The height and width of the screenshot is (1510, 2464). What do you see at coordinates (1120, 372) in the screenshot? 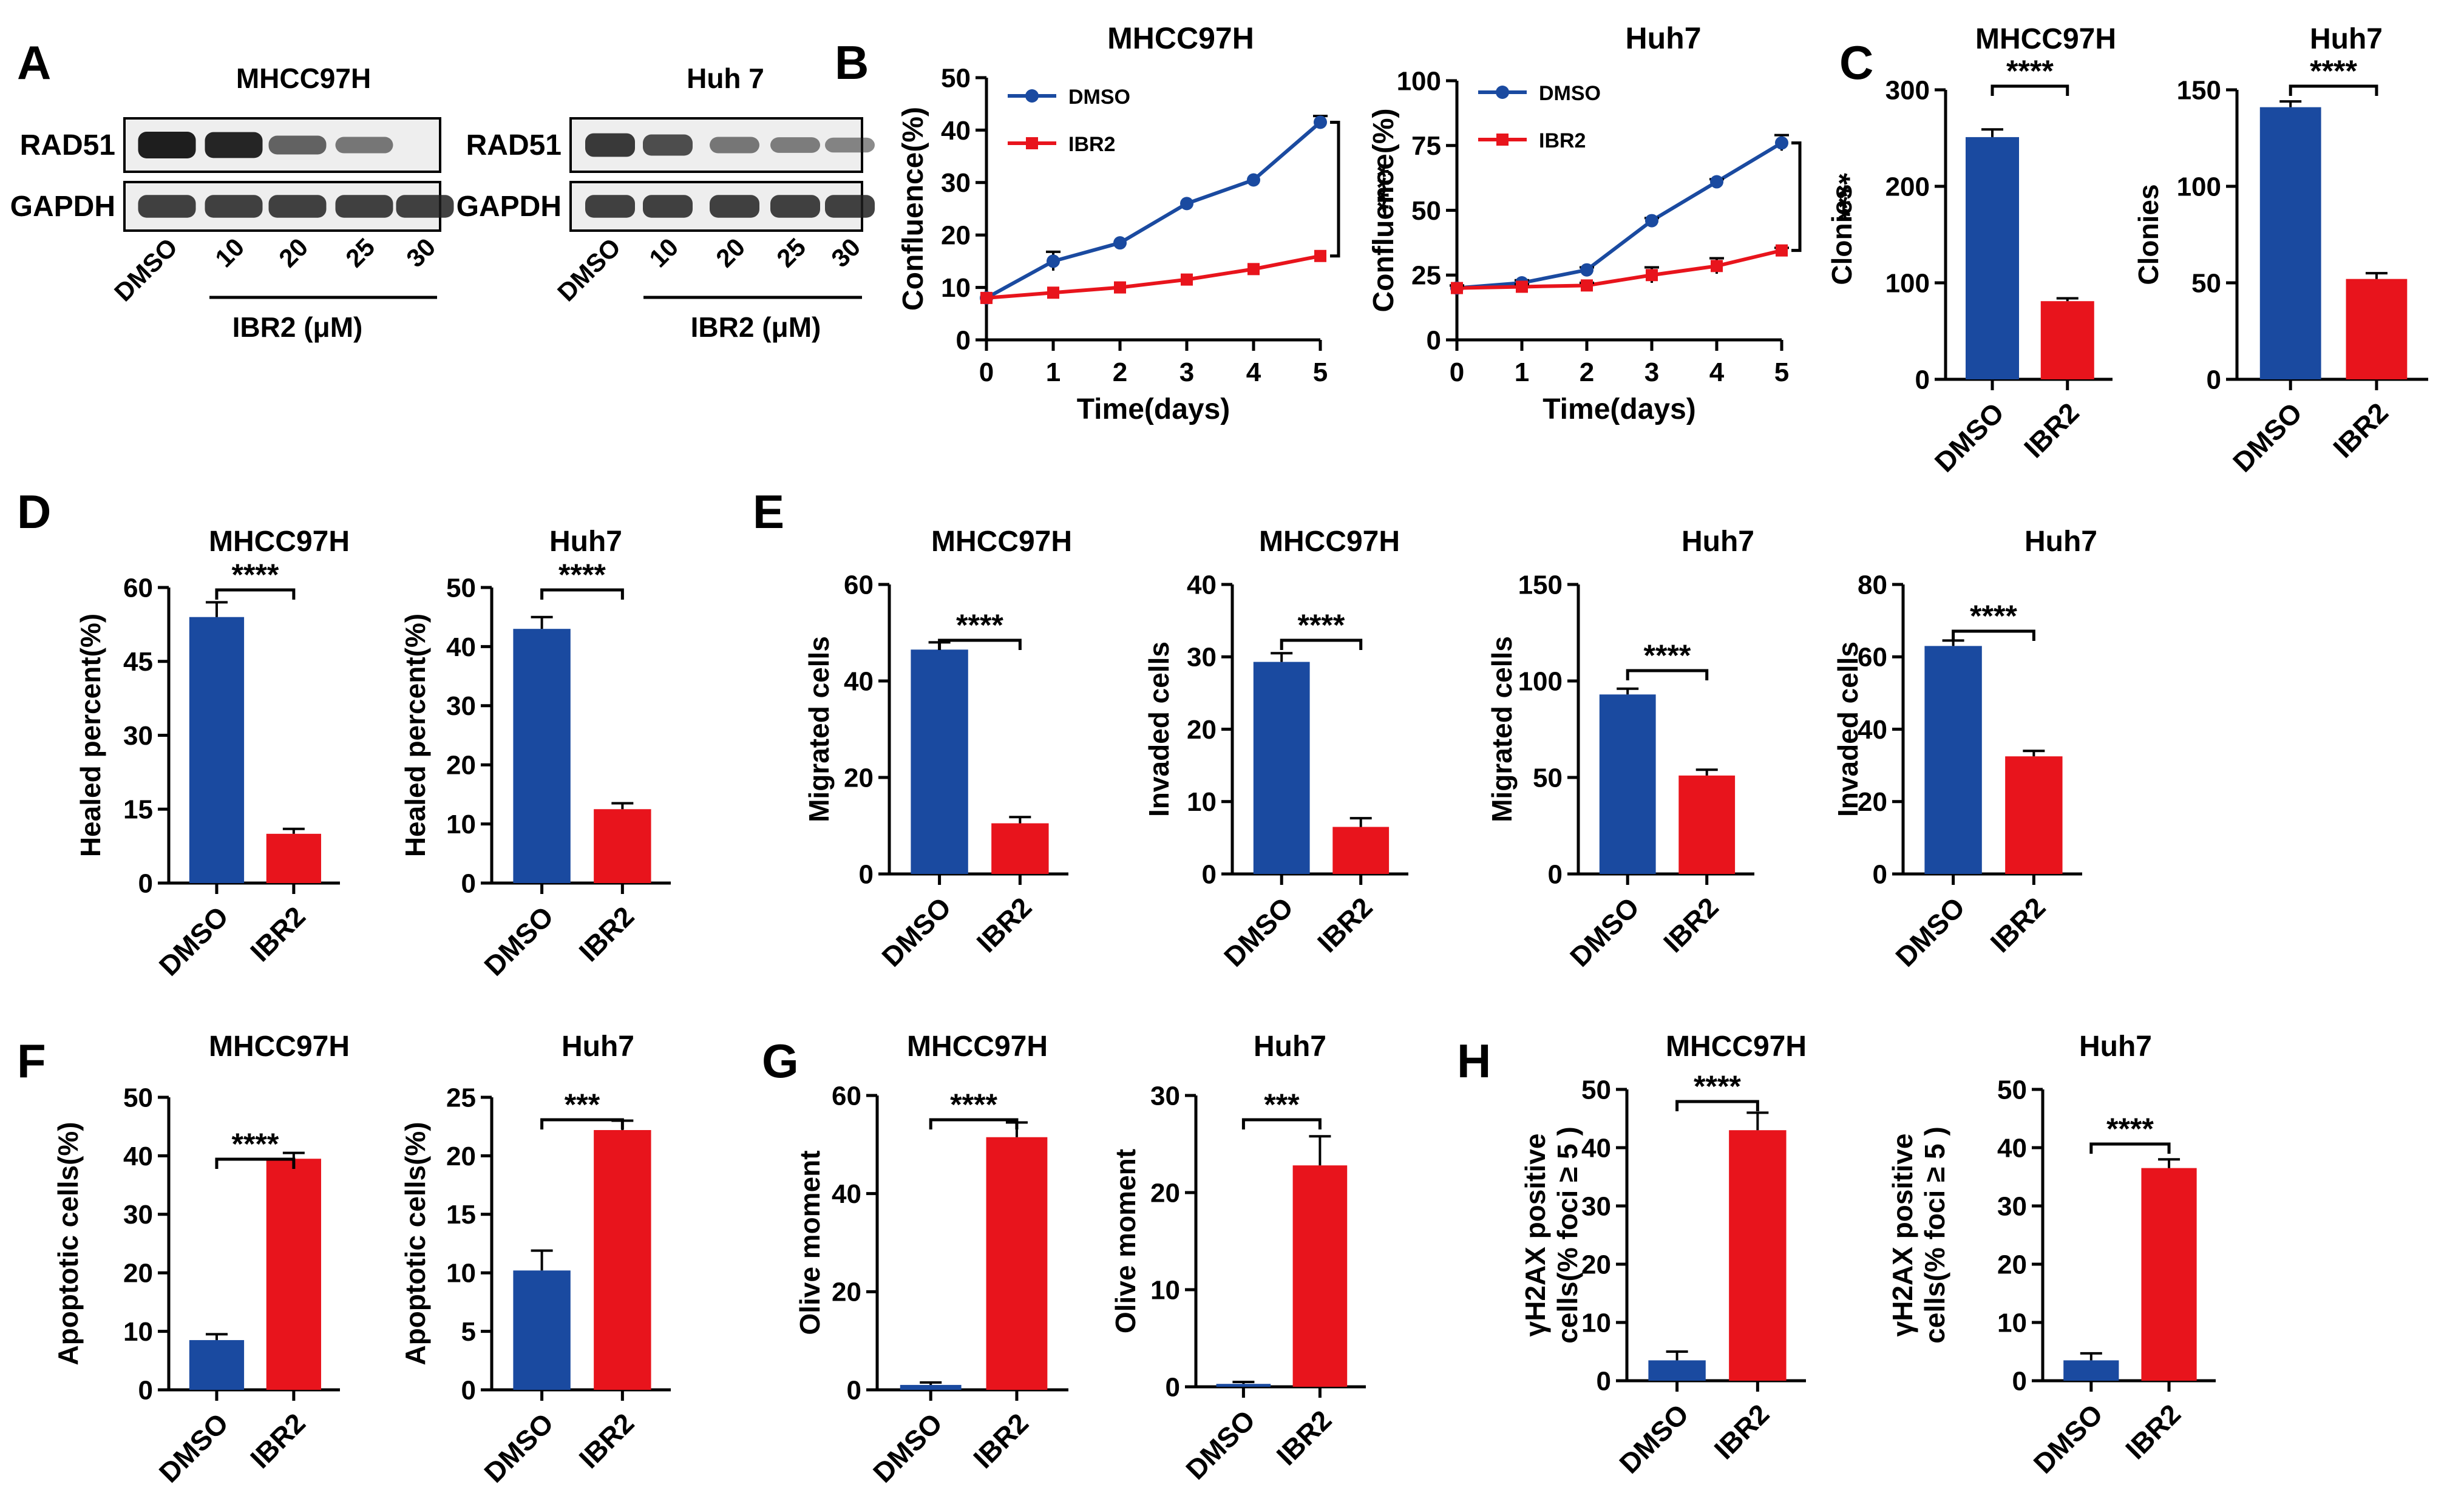
I see `x-tick-label: 2` at bounding box center [1120, 372].